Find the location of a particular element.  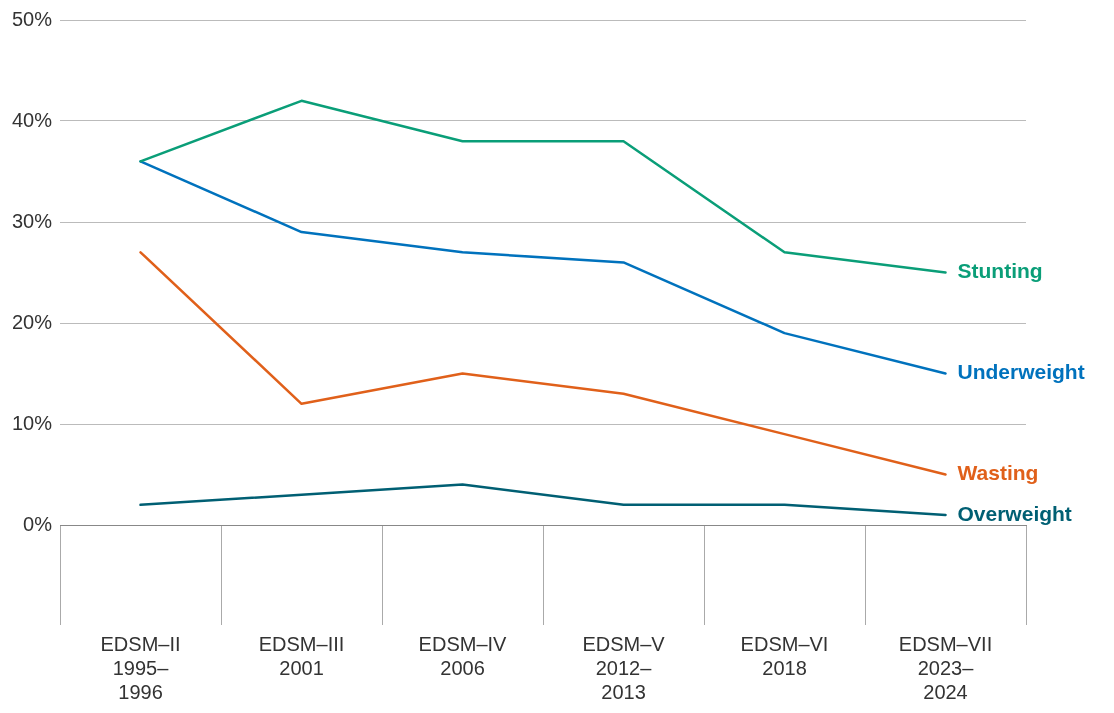

y-tick-label: 50% is located at coordinates (32, 18).